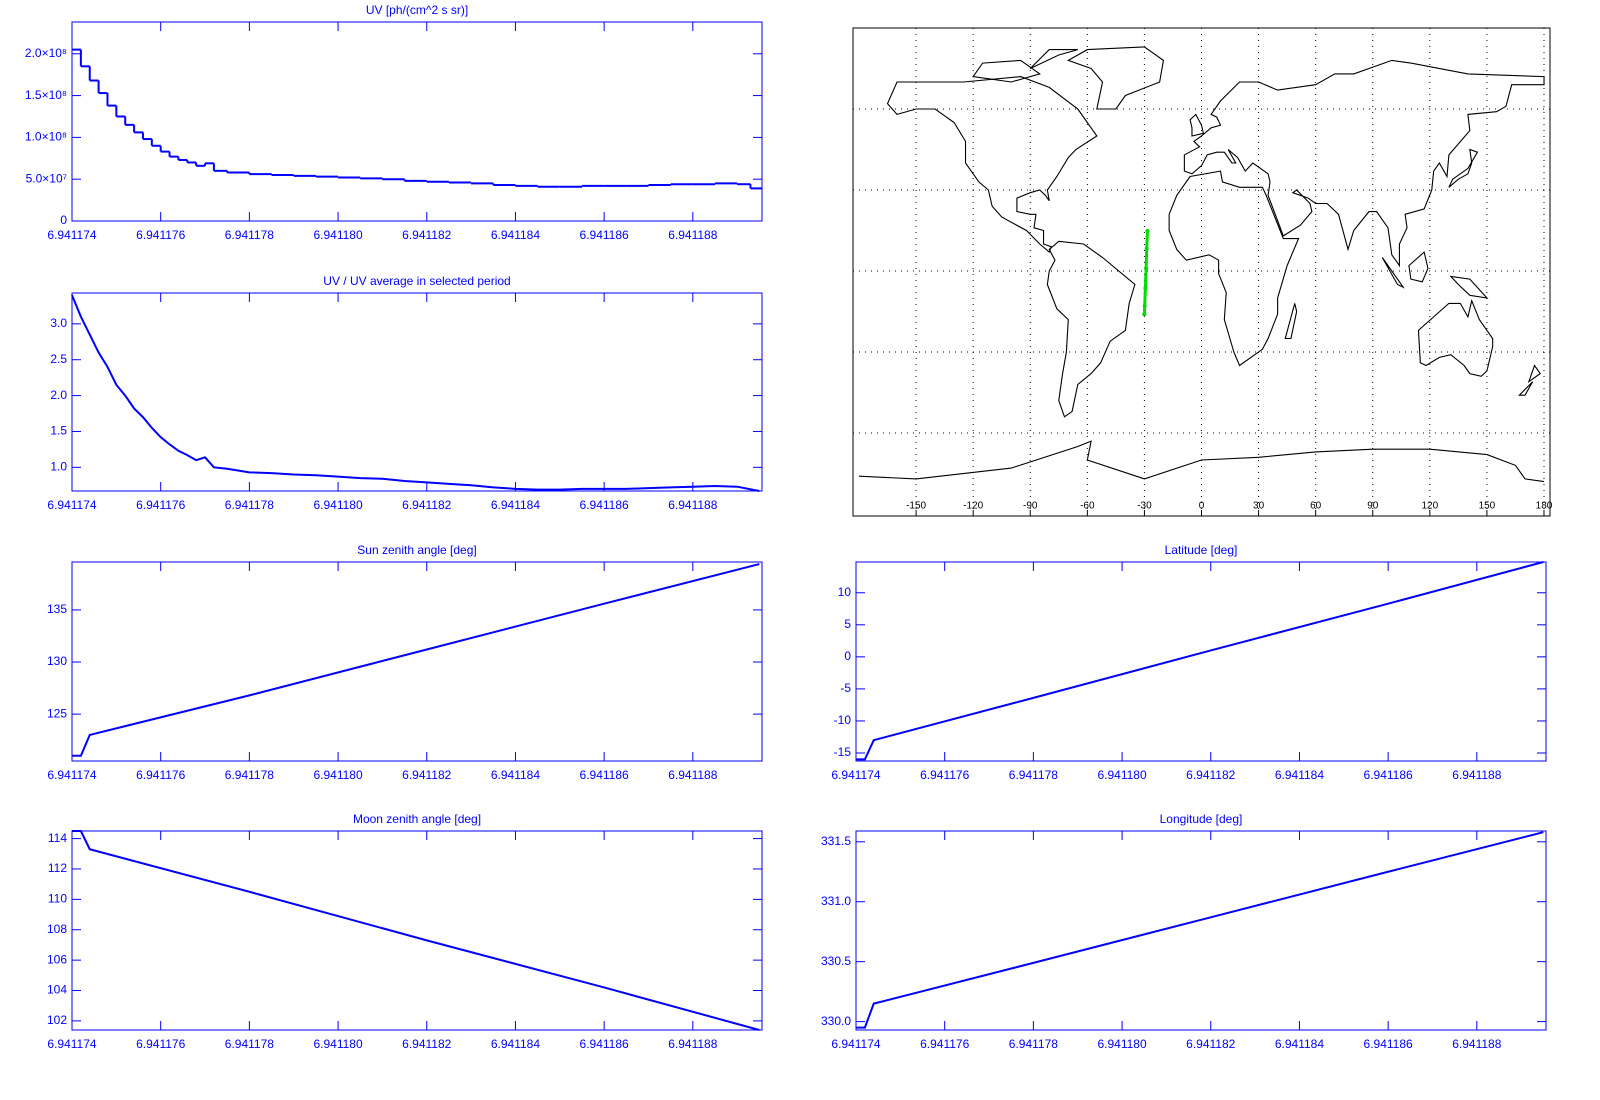 The height and width of the screenshot is (1100, 1600). Describe the element at coordinates (57, 838) in the screenshot. I see `y-tick-label: 114` at that location.